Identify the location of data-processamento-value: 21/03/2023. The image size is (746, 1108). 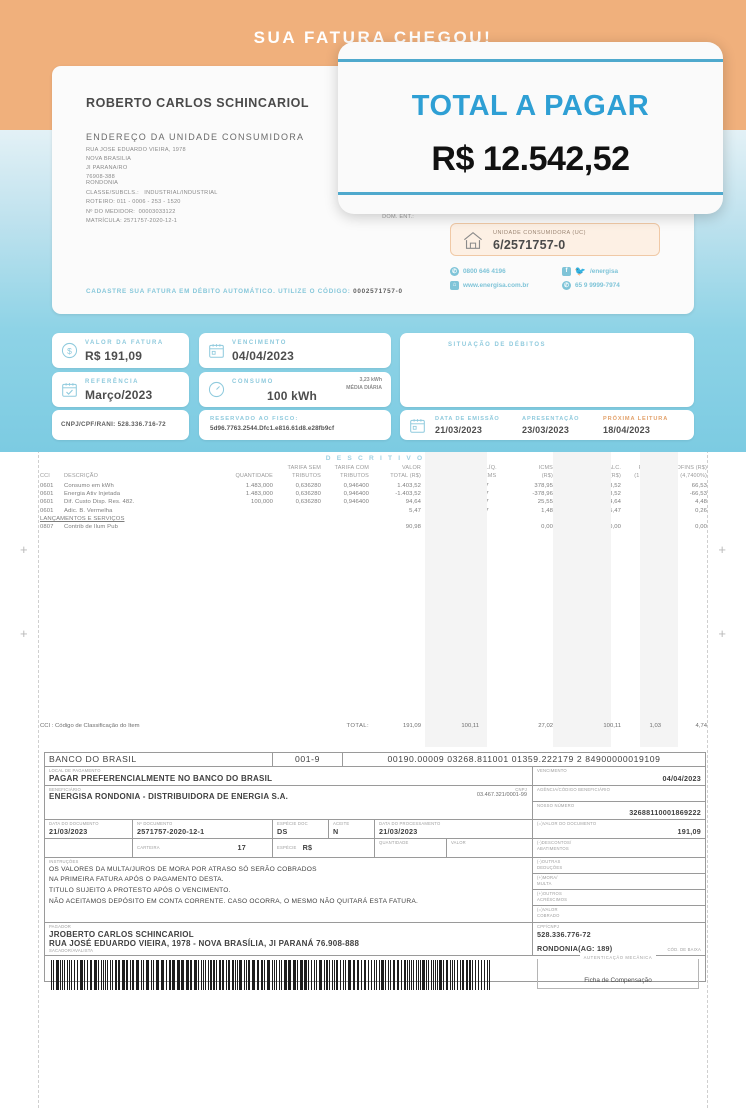
(398, 832).